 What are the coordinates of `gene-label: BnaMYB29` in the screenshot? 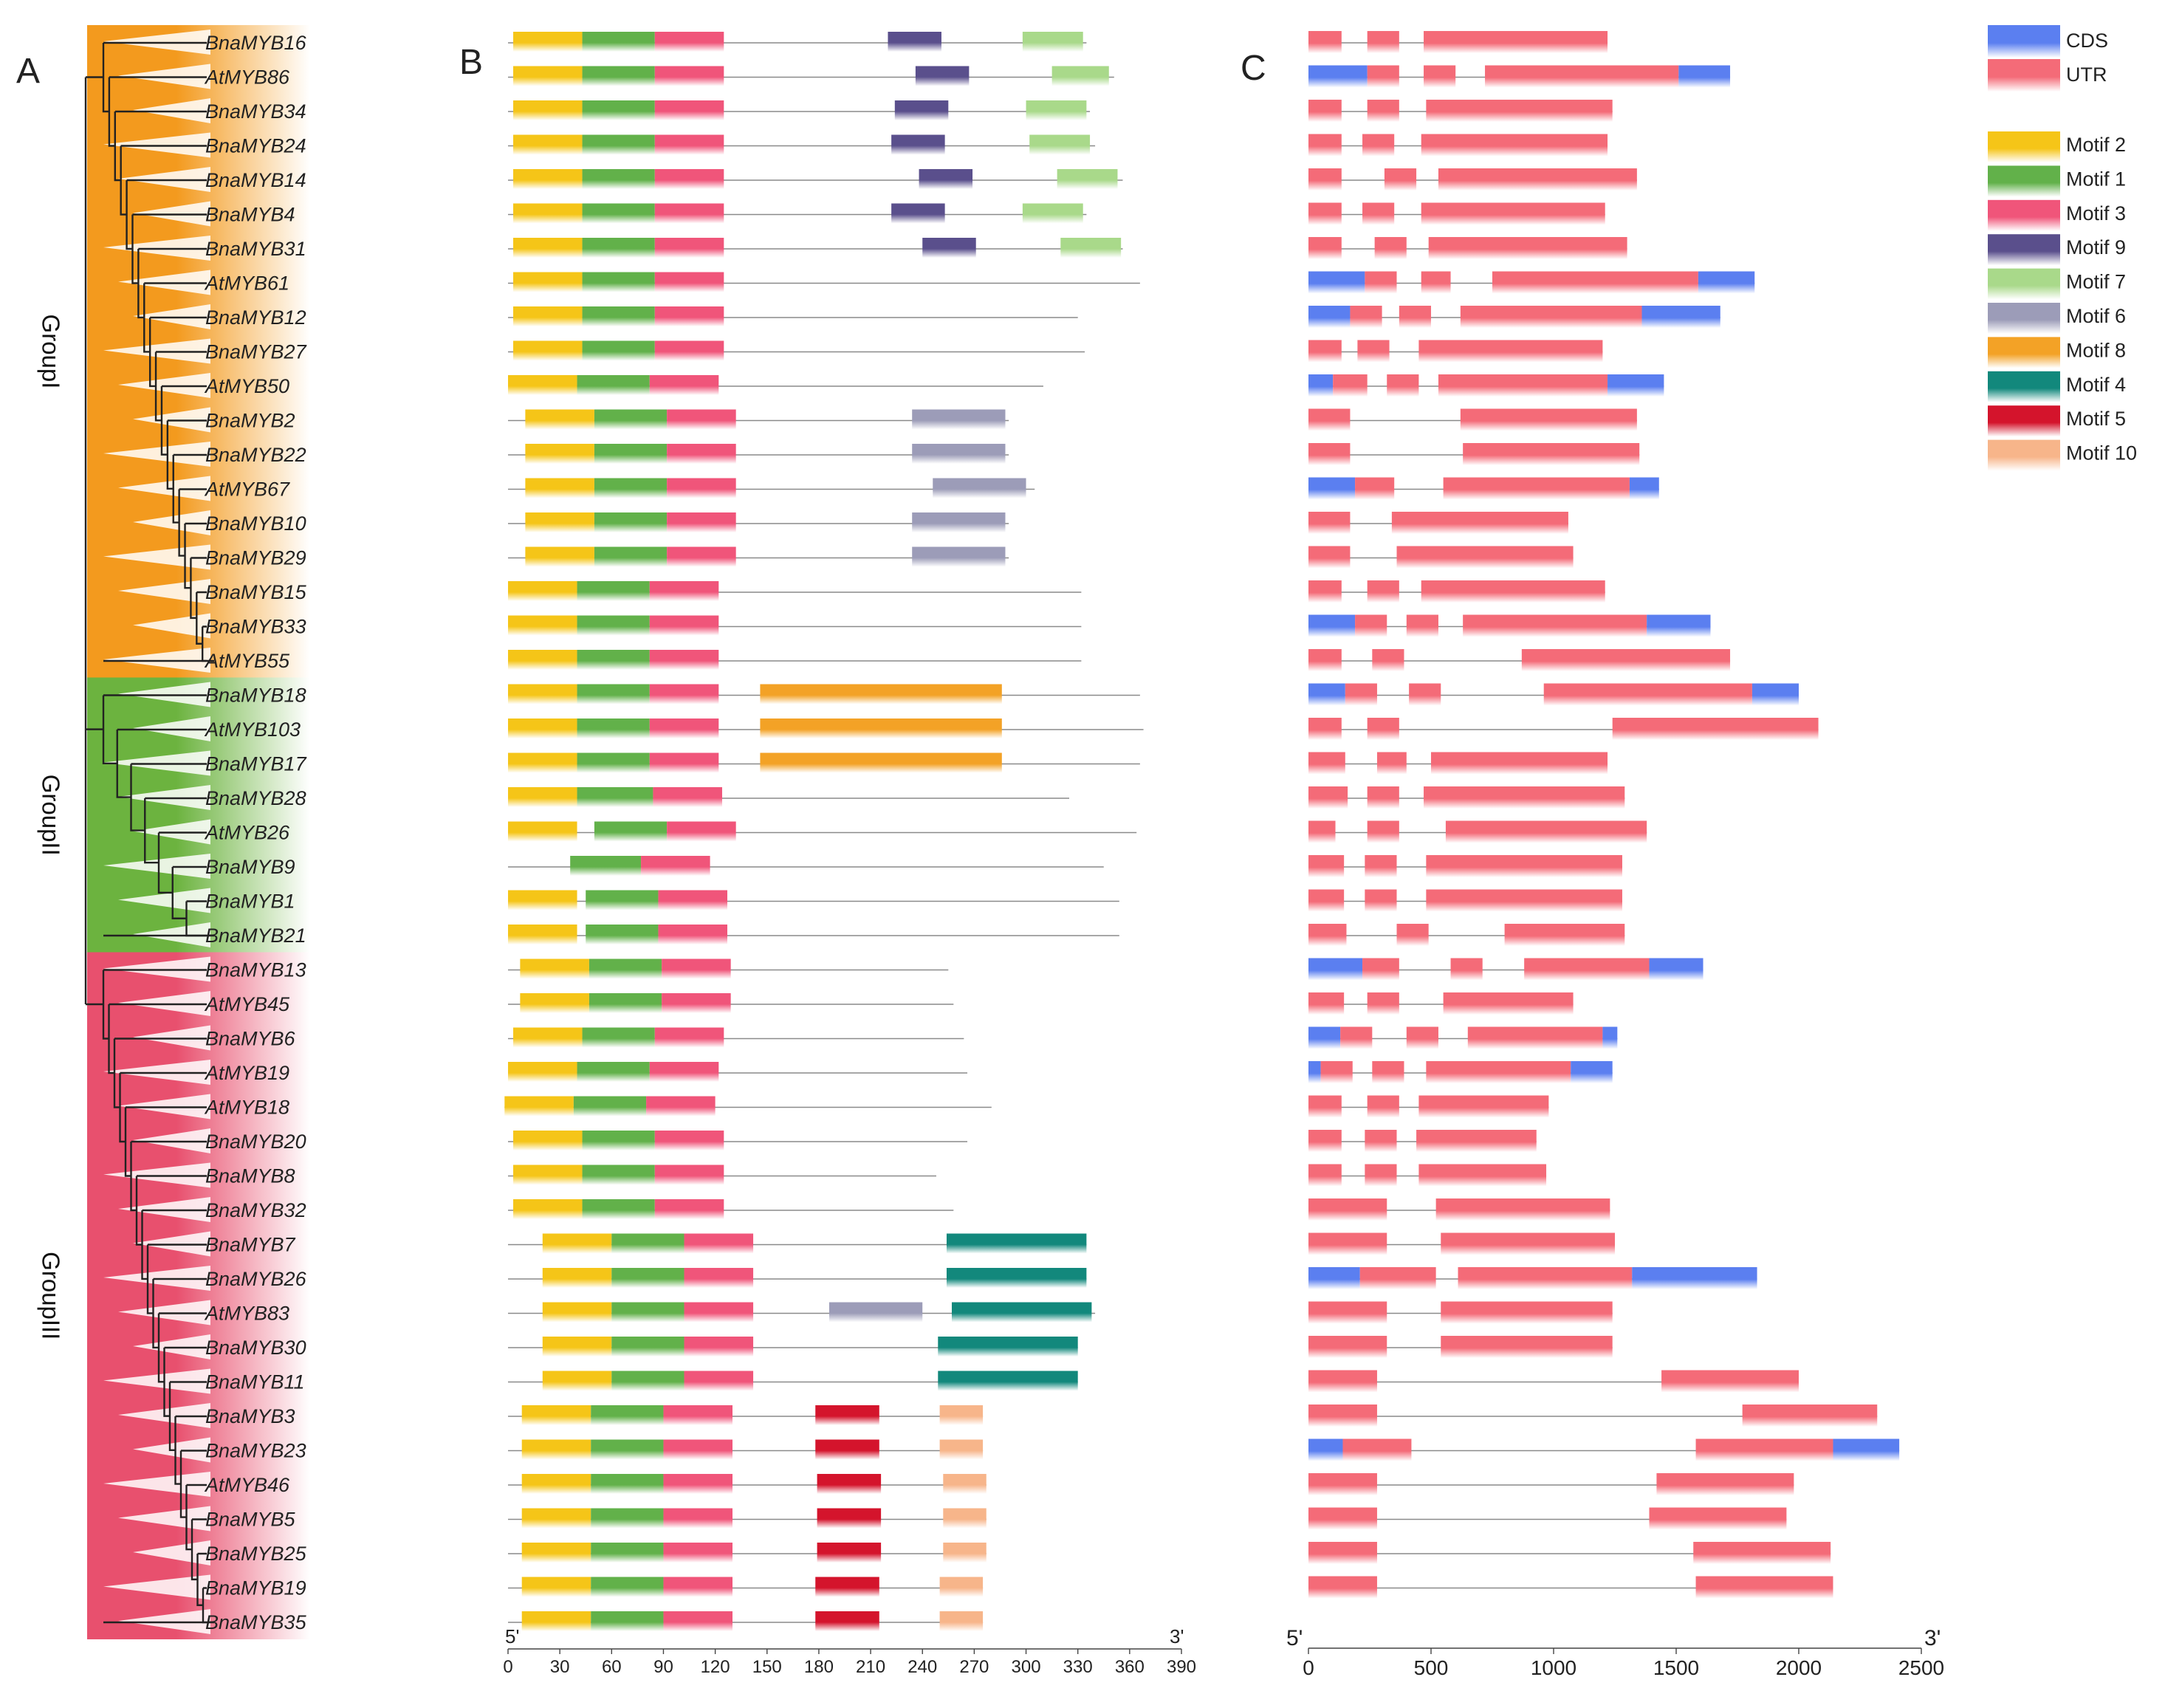 It's located at (256, 558).